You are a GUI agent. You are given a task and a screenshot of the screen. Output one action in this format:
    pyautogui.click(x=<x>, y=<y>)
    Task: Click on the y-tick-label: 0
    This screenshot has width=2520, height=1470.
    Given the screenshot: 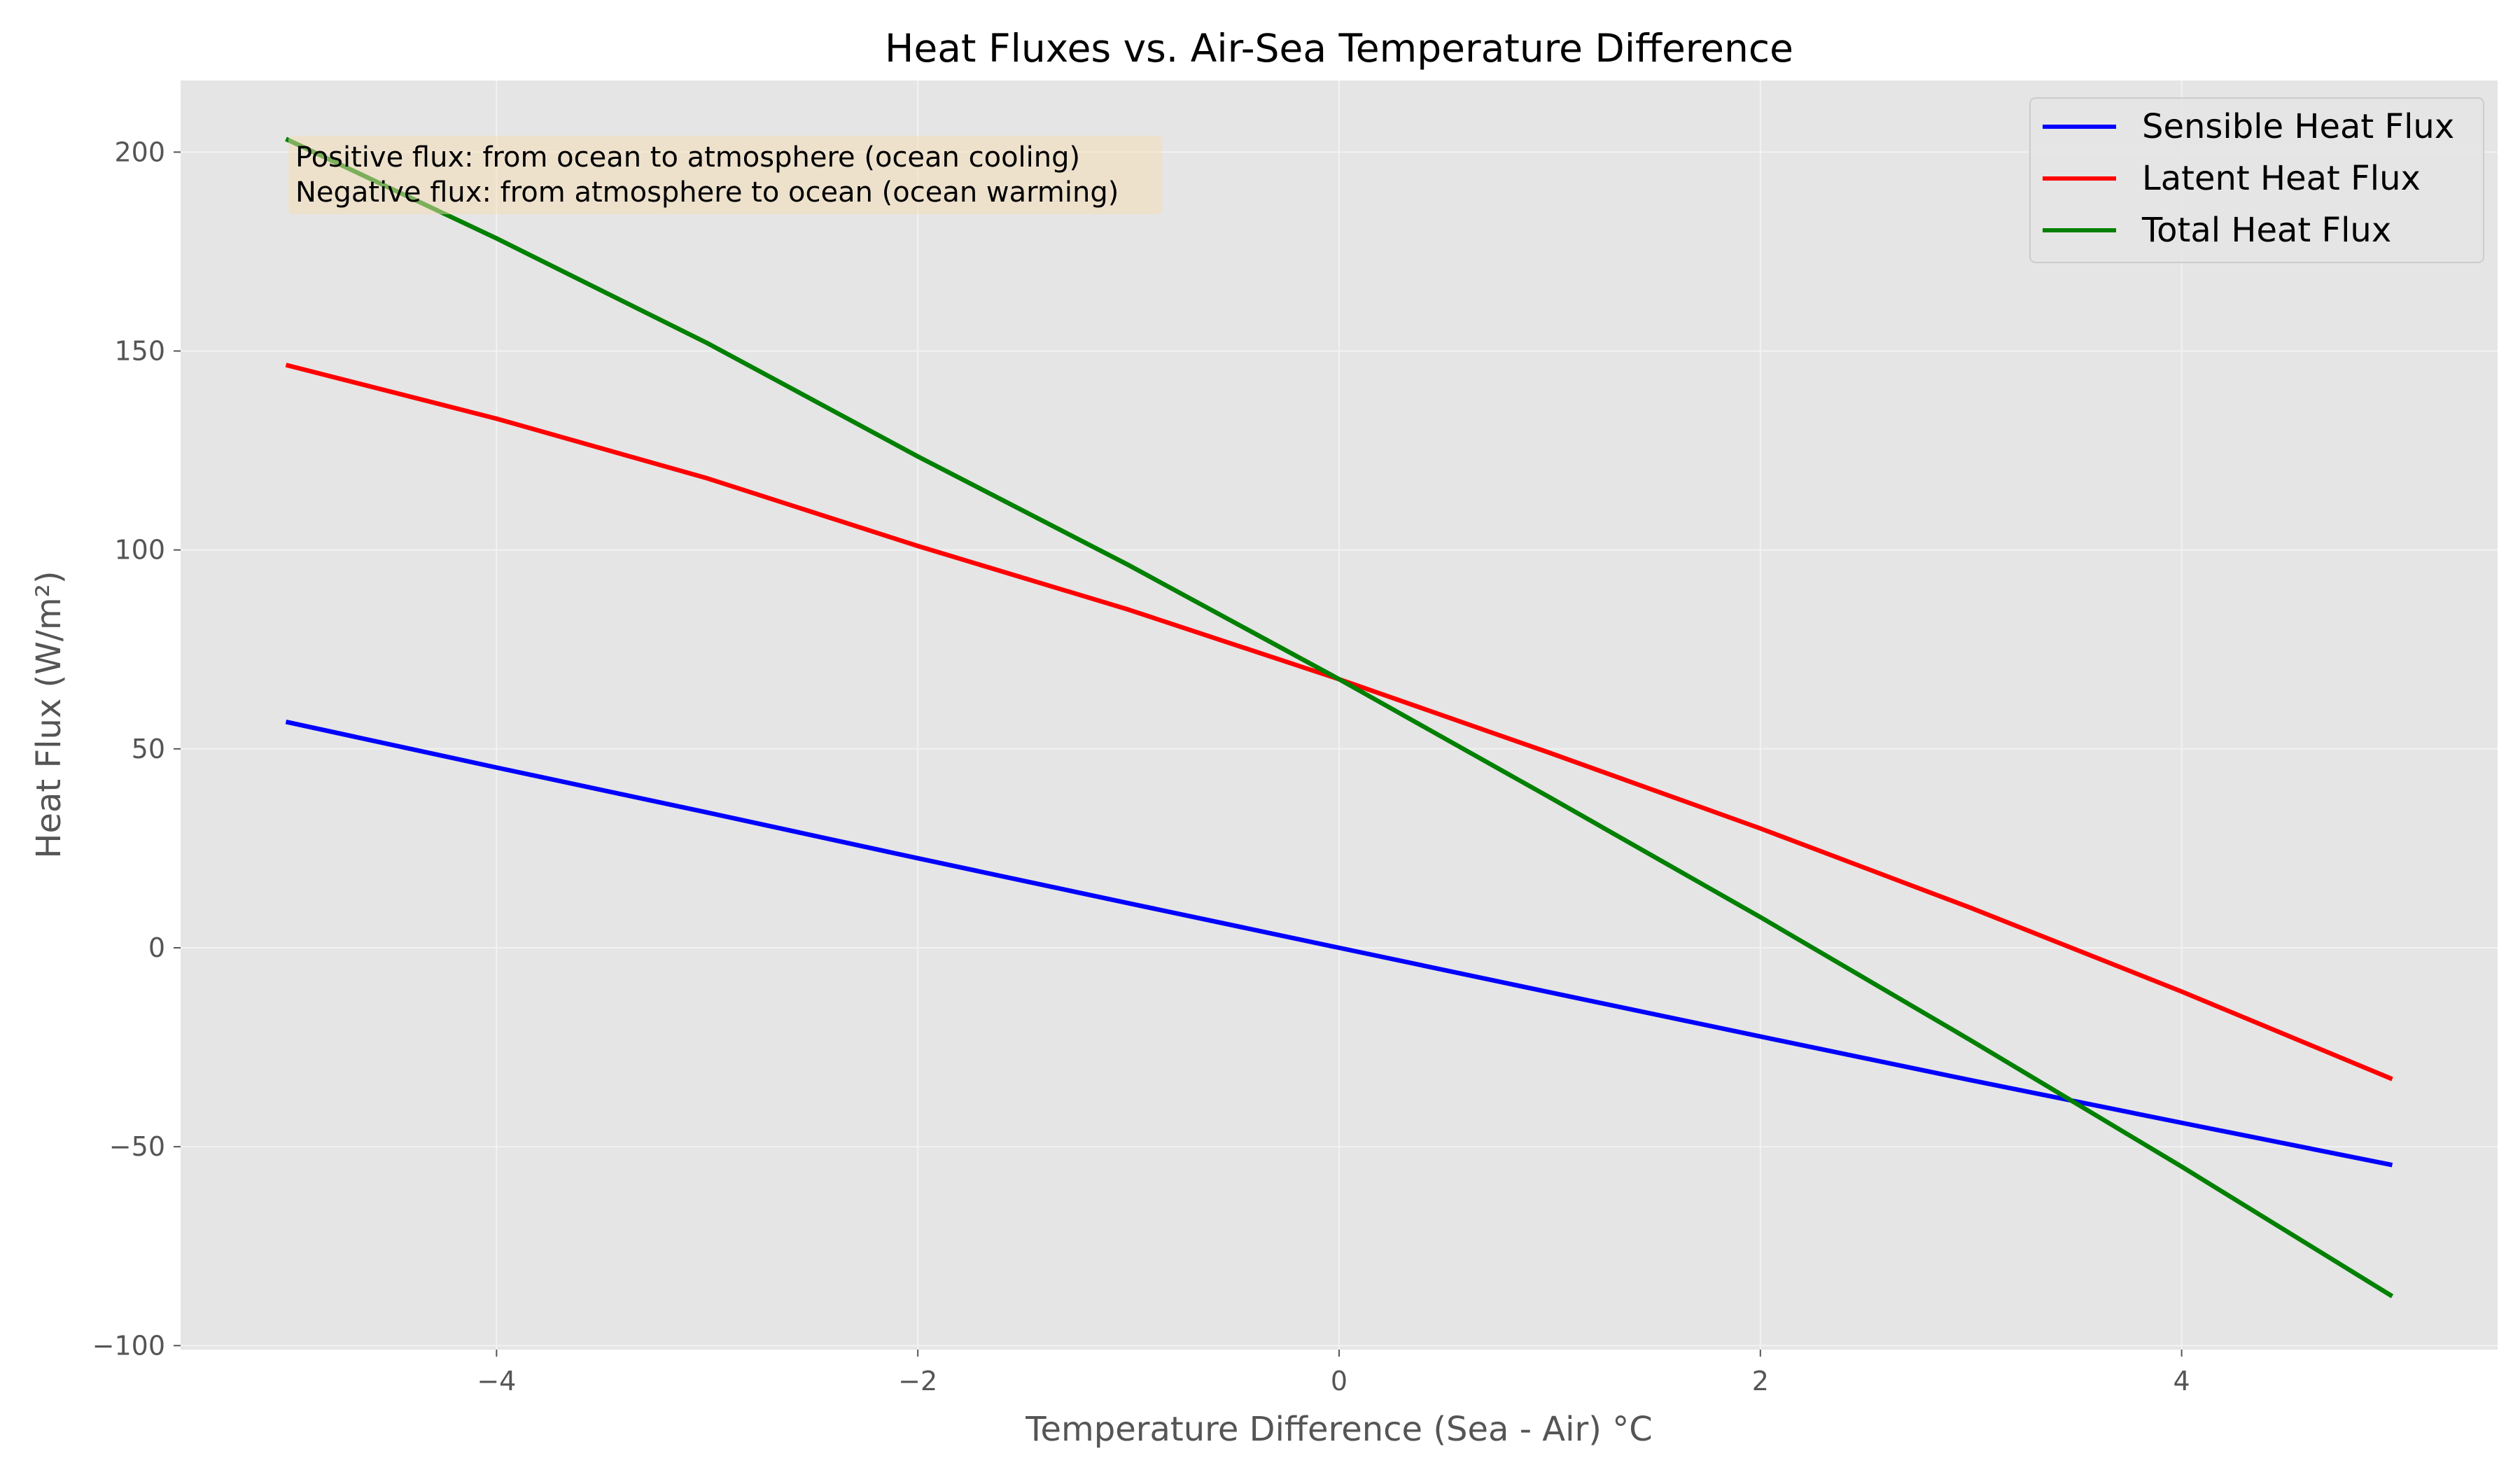 What is the action you would take?
    pyautogui.click(x=156, y=947)
    